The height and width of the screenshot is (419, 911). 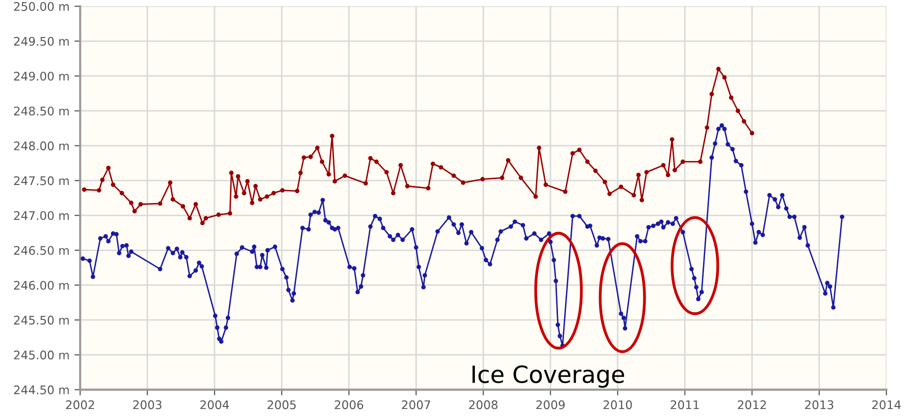 I want to click on x-tick-label: 2014, so click(x=886, y=405).